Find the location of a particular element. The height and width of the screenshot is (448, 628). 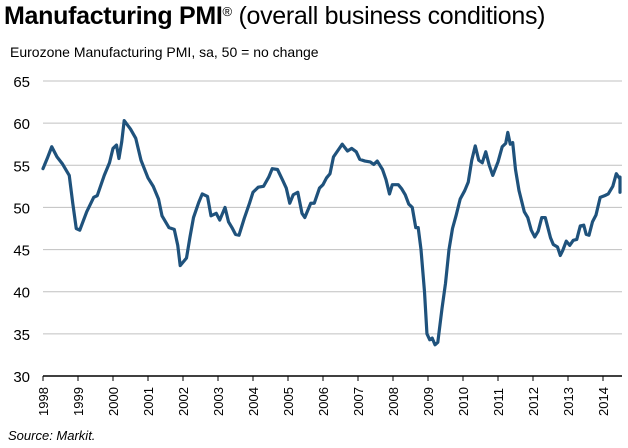

x-tick-label: 2008 is located at coordinates (393, 401).